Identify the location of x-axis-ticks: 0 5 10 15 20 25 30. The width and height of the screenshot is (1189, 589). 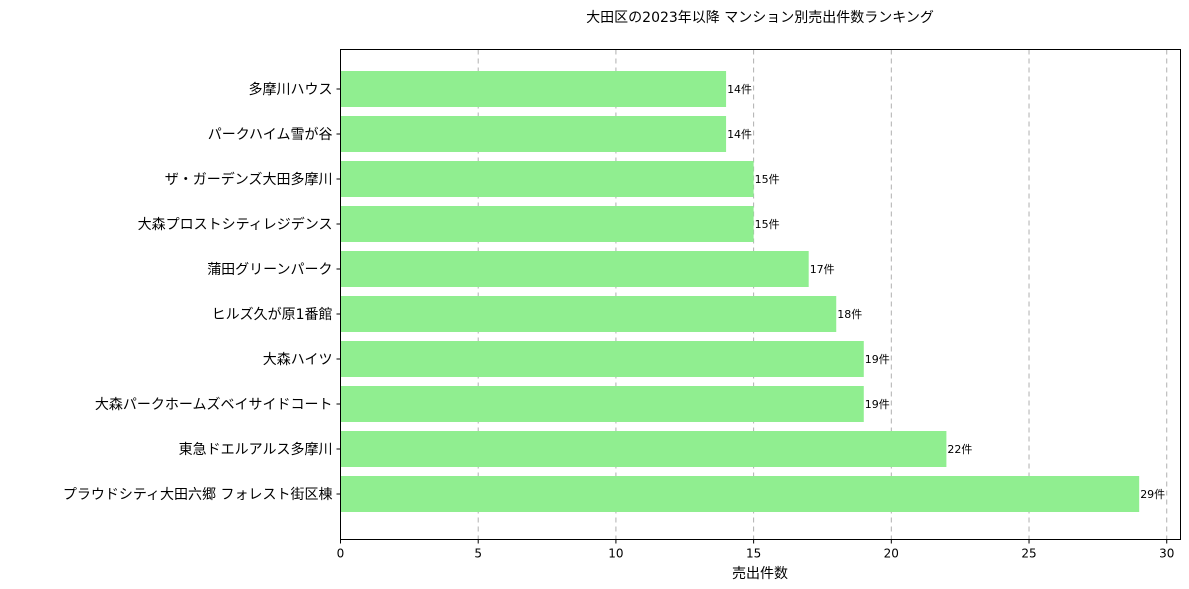
(755, 550).